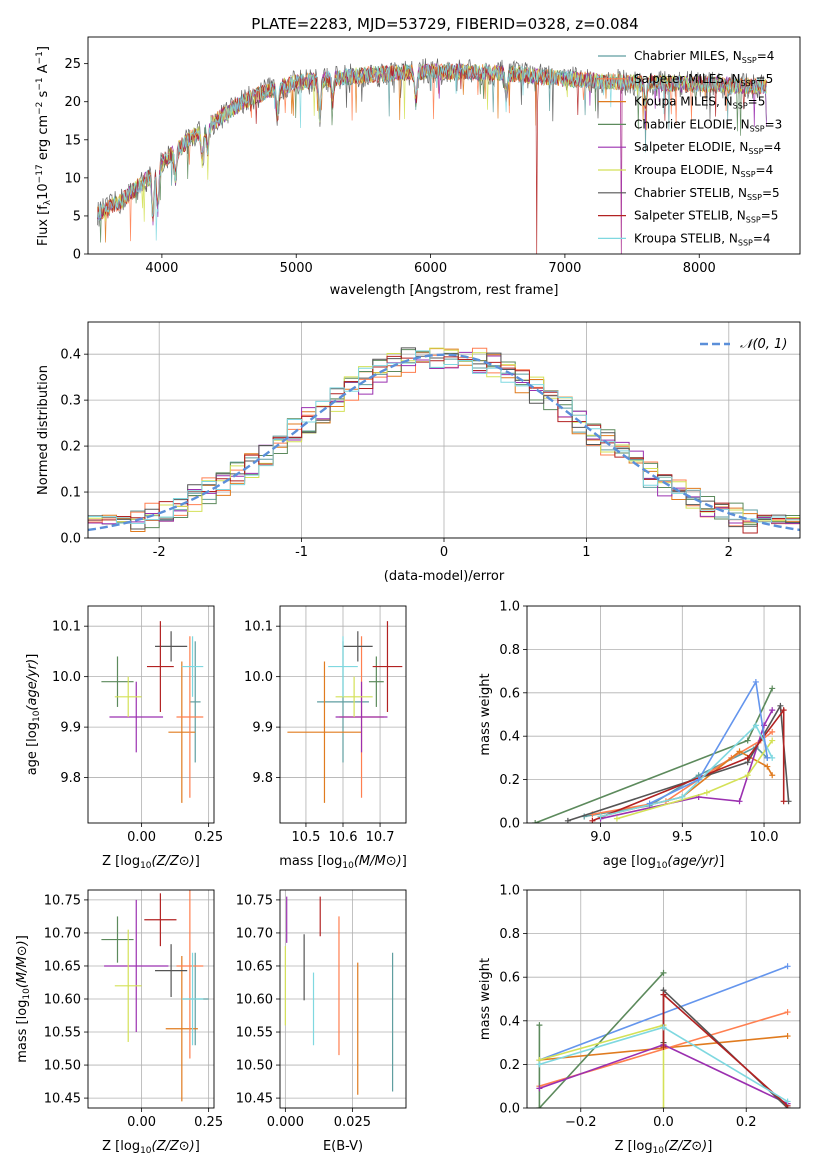  I want to click on y-tick-label: 0.0, so click(509, 1109).